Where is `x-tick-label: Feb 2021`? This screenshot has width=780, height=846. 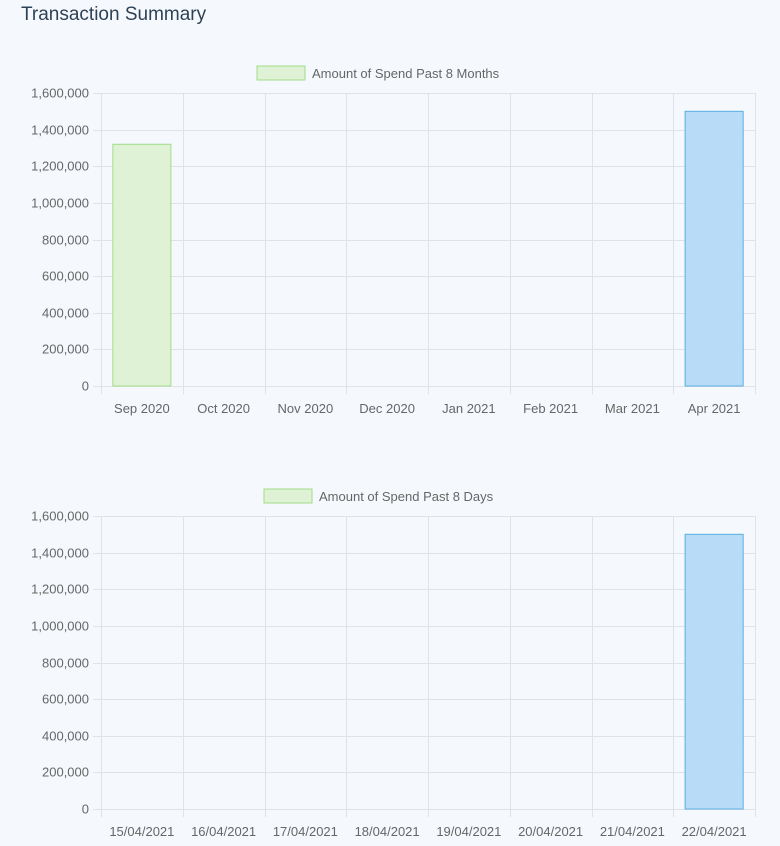 x-tick-label: Feb 2021 is located at coordinates (550, 408).